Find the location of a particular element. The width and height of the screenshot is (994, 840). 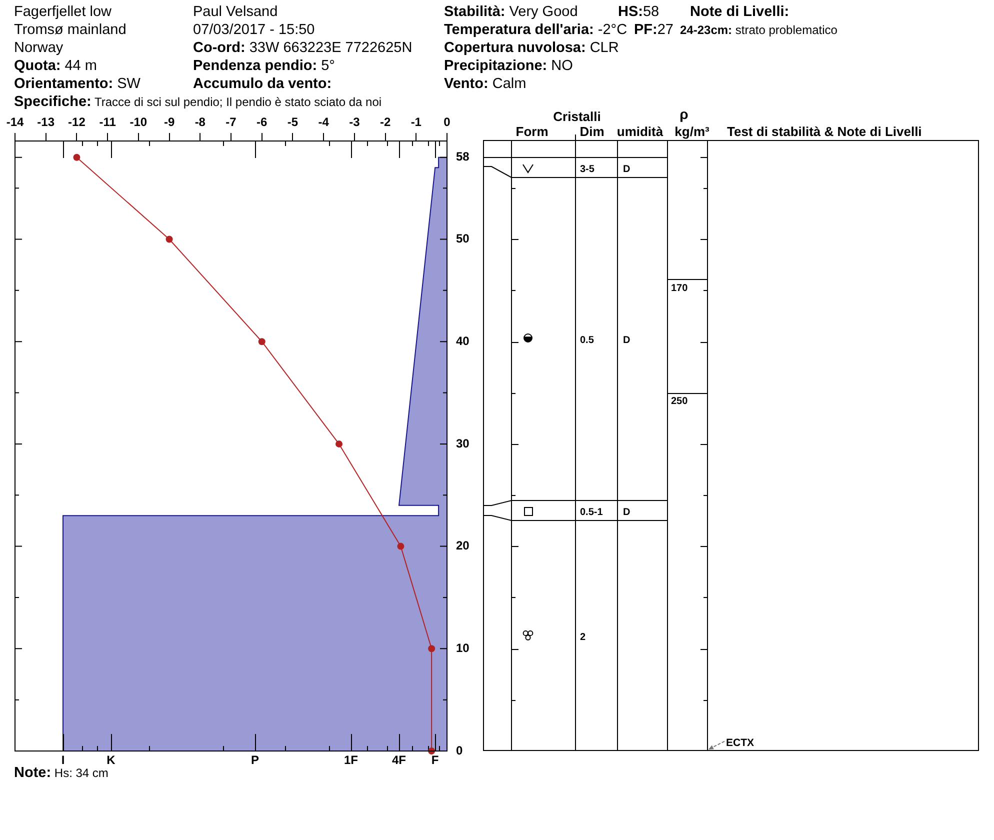

text: P is located at coordinates (255, 759).